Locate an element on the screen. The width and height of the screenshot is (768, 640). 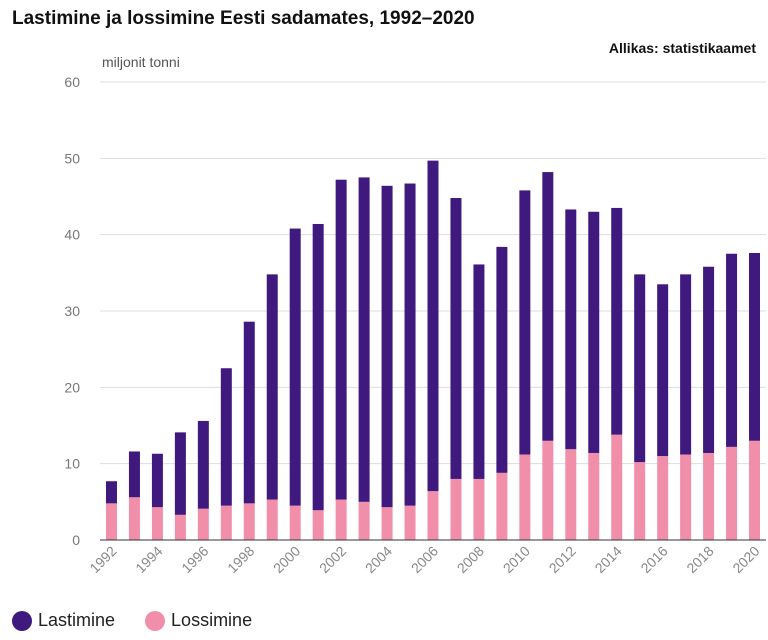
x-tick-label: 2012 is located at coordinates (562, 559).